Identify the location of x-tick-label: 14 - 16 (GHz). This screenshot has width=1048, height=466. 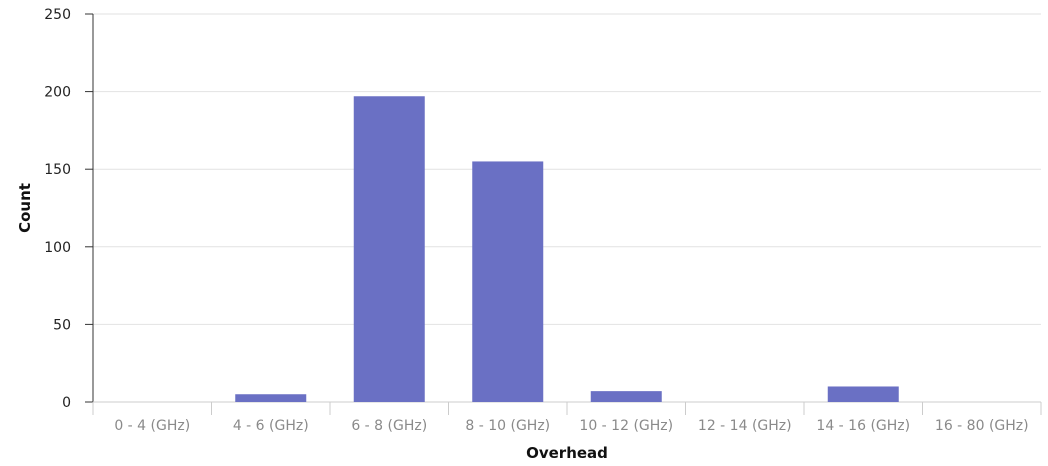
(863, 426).